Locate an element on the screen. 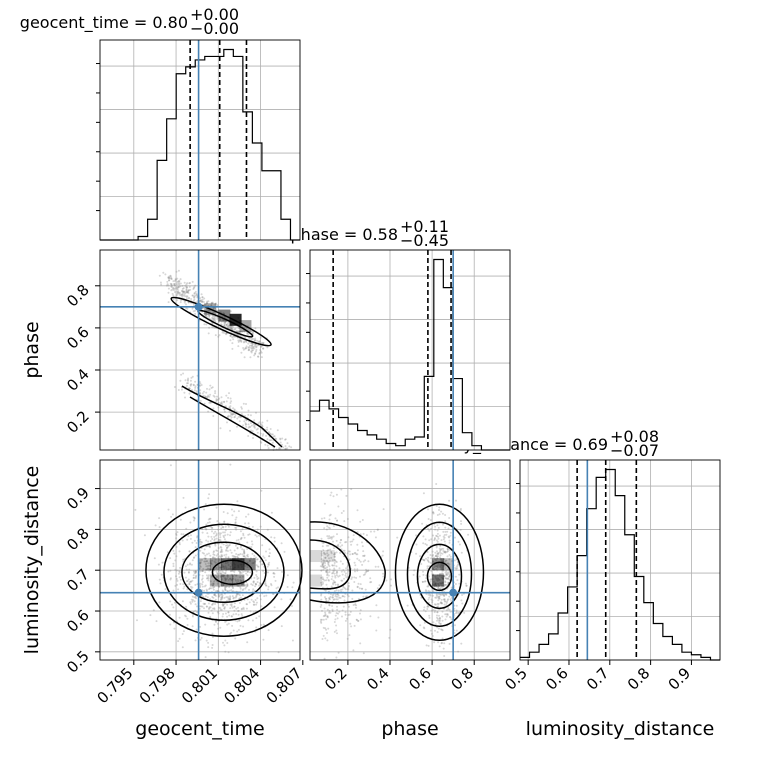 The image size is (760, 760). histogram-step is located at coordinates (200, 144).